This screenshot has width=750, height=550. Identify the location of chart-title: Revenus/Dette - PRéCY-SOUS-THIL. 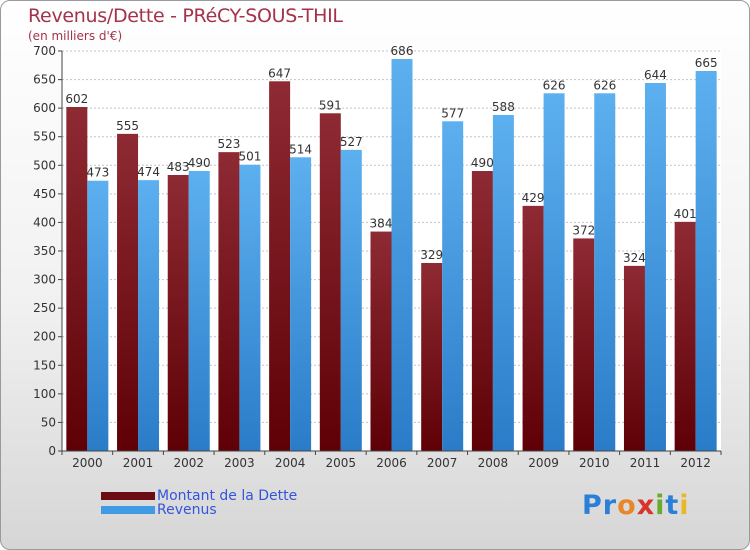
(185, 16).